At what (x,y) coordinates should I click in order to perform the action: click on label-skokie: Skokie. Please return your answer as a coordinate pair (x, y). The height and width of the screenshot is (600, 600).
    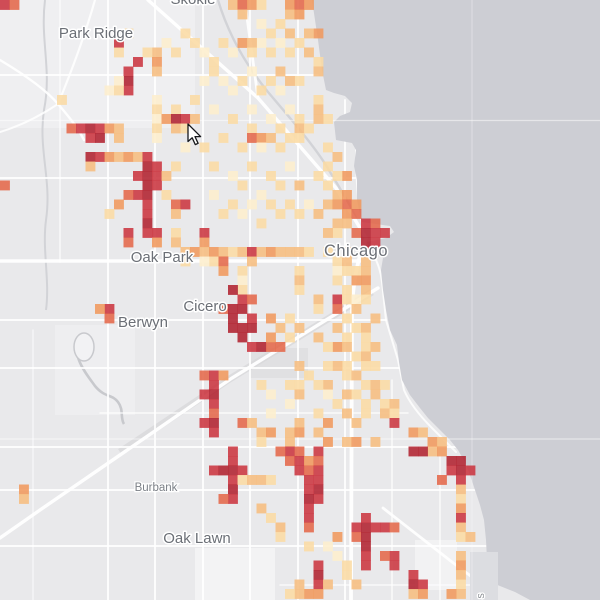
    Looking at the image, I should click on (192, 4).